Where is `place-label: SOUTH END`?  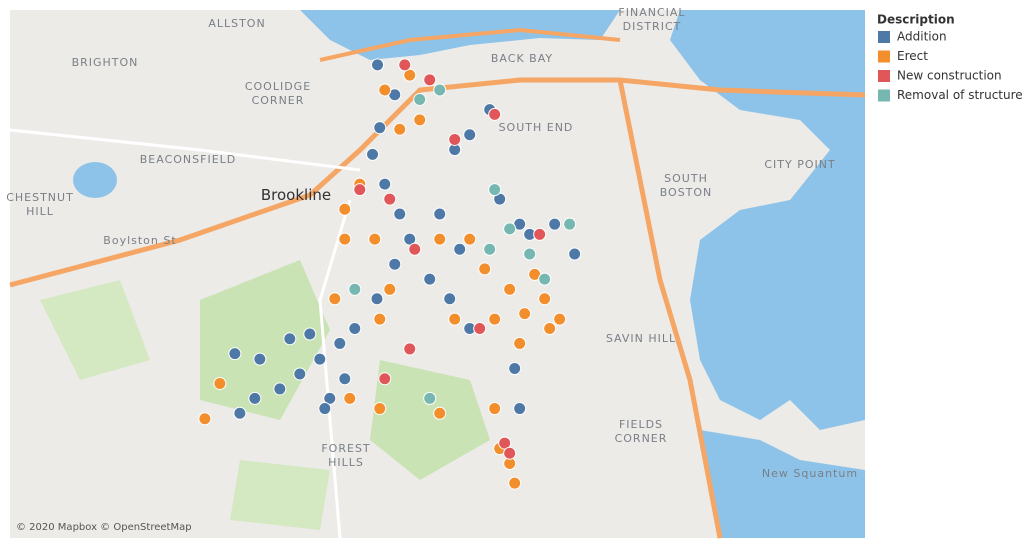 place-label: SOUTH END is located at coordinates (536, 127).